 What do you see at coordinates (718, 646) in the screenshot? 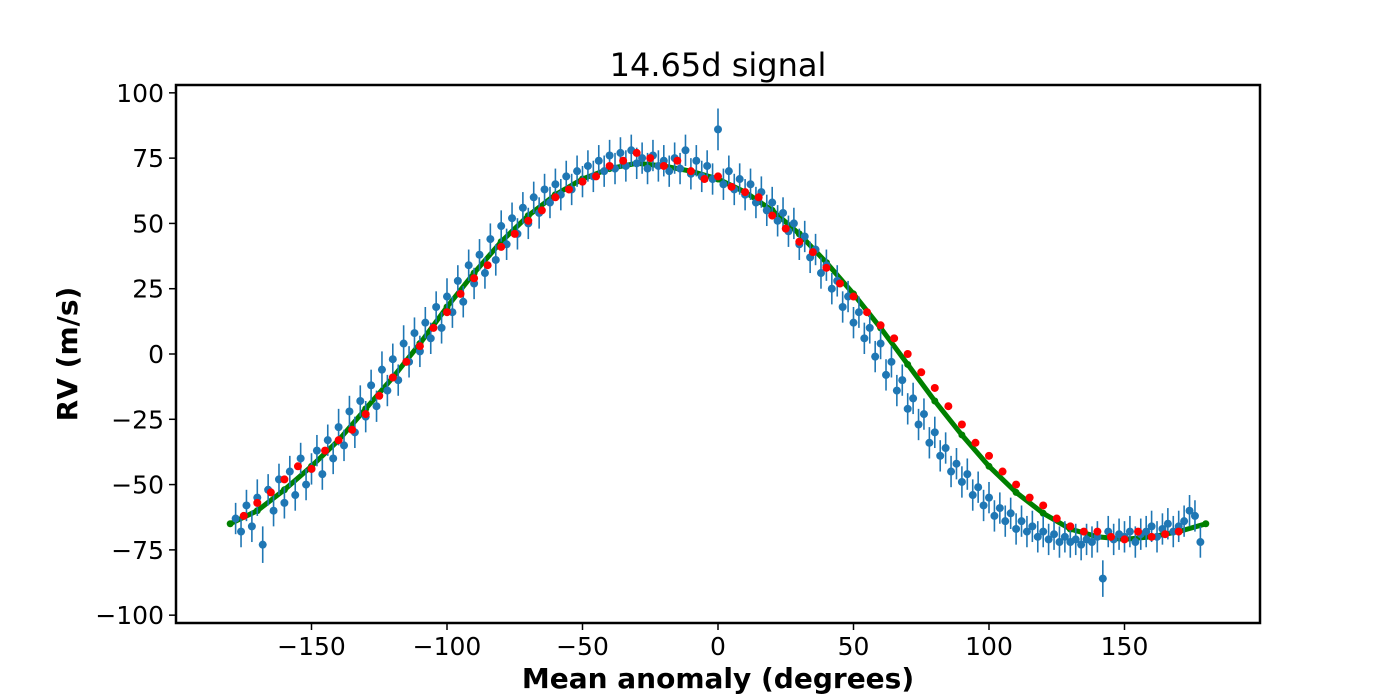
I see `x-tick-label: 0` at bounding box center [718, 646].